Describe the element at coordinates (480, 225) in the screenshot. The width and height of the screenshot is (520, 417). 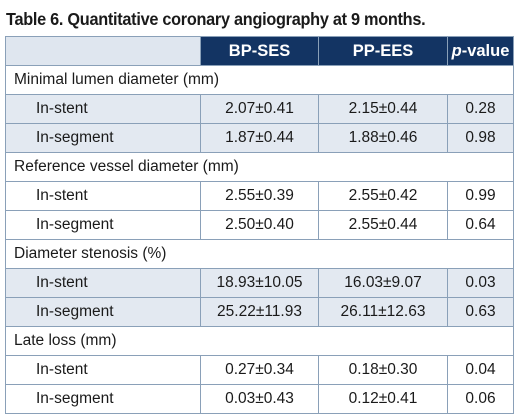
I see `cell-p-value: 0.64` at that location.